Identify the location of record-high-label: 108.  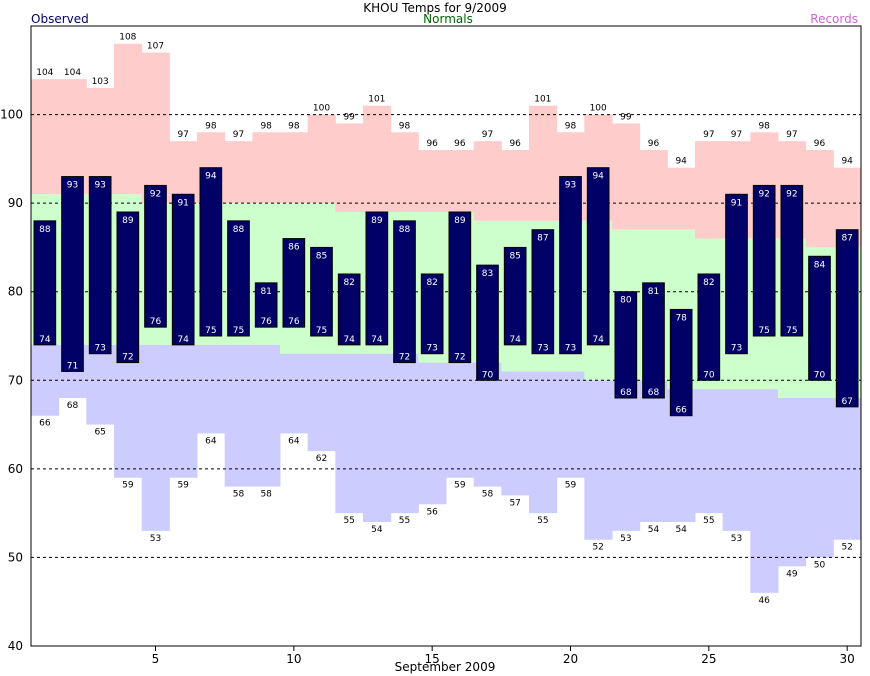
(127, 38).